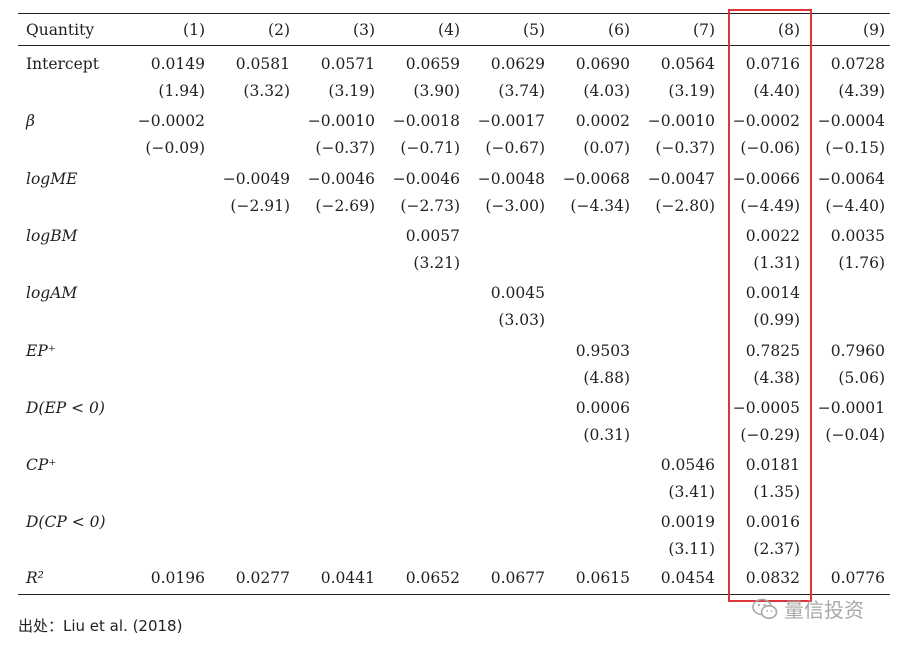 This screenshot has width=907, height=646. Describe the element at coordinates (449, 30) in the screenshot. I see `header-col-4: (4)` at that location.